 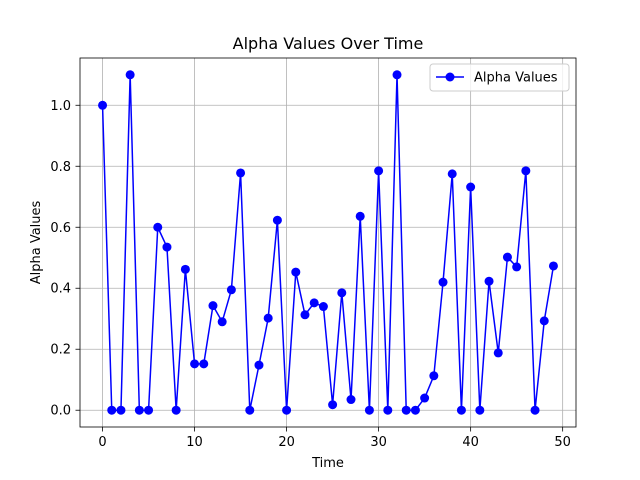 I want to click on y-tick-label: 0.8, so click(x=60, y=167).